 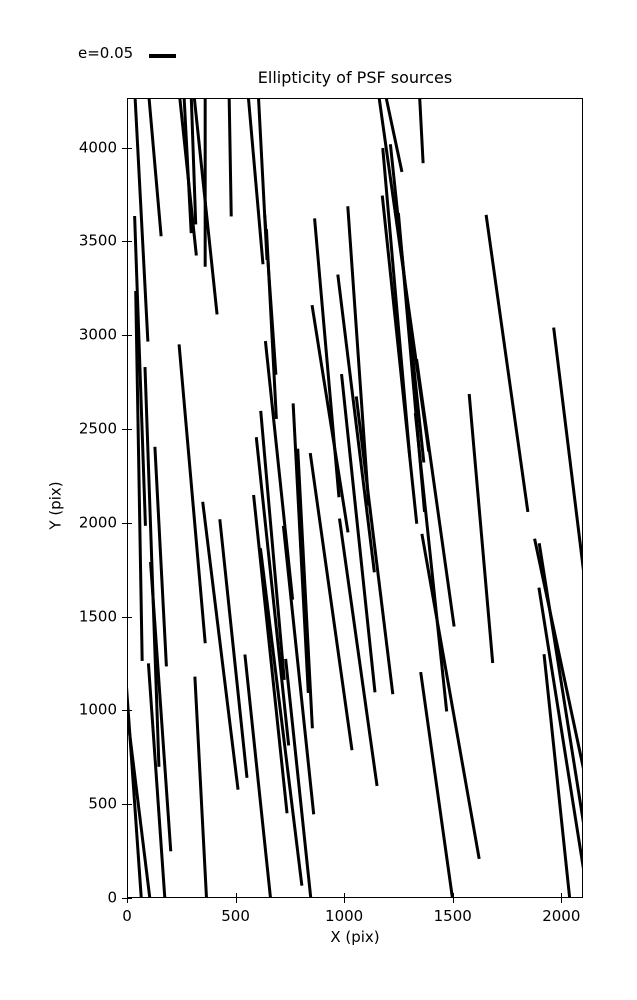 I want to click on x-tick-label: 1500, so click(x=452, y=916).